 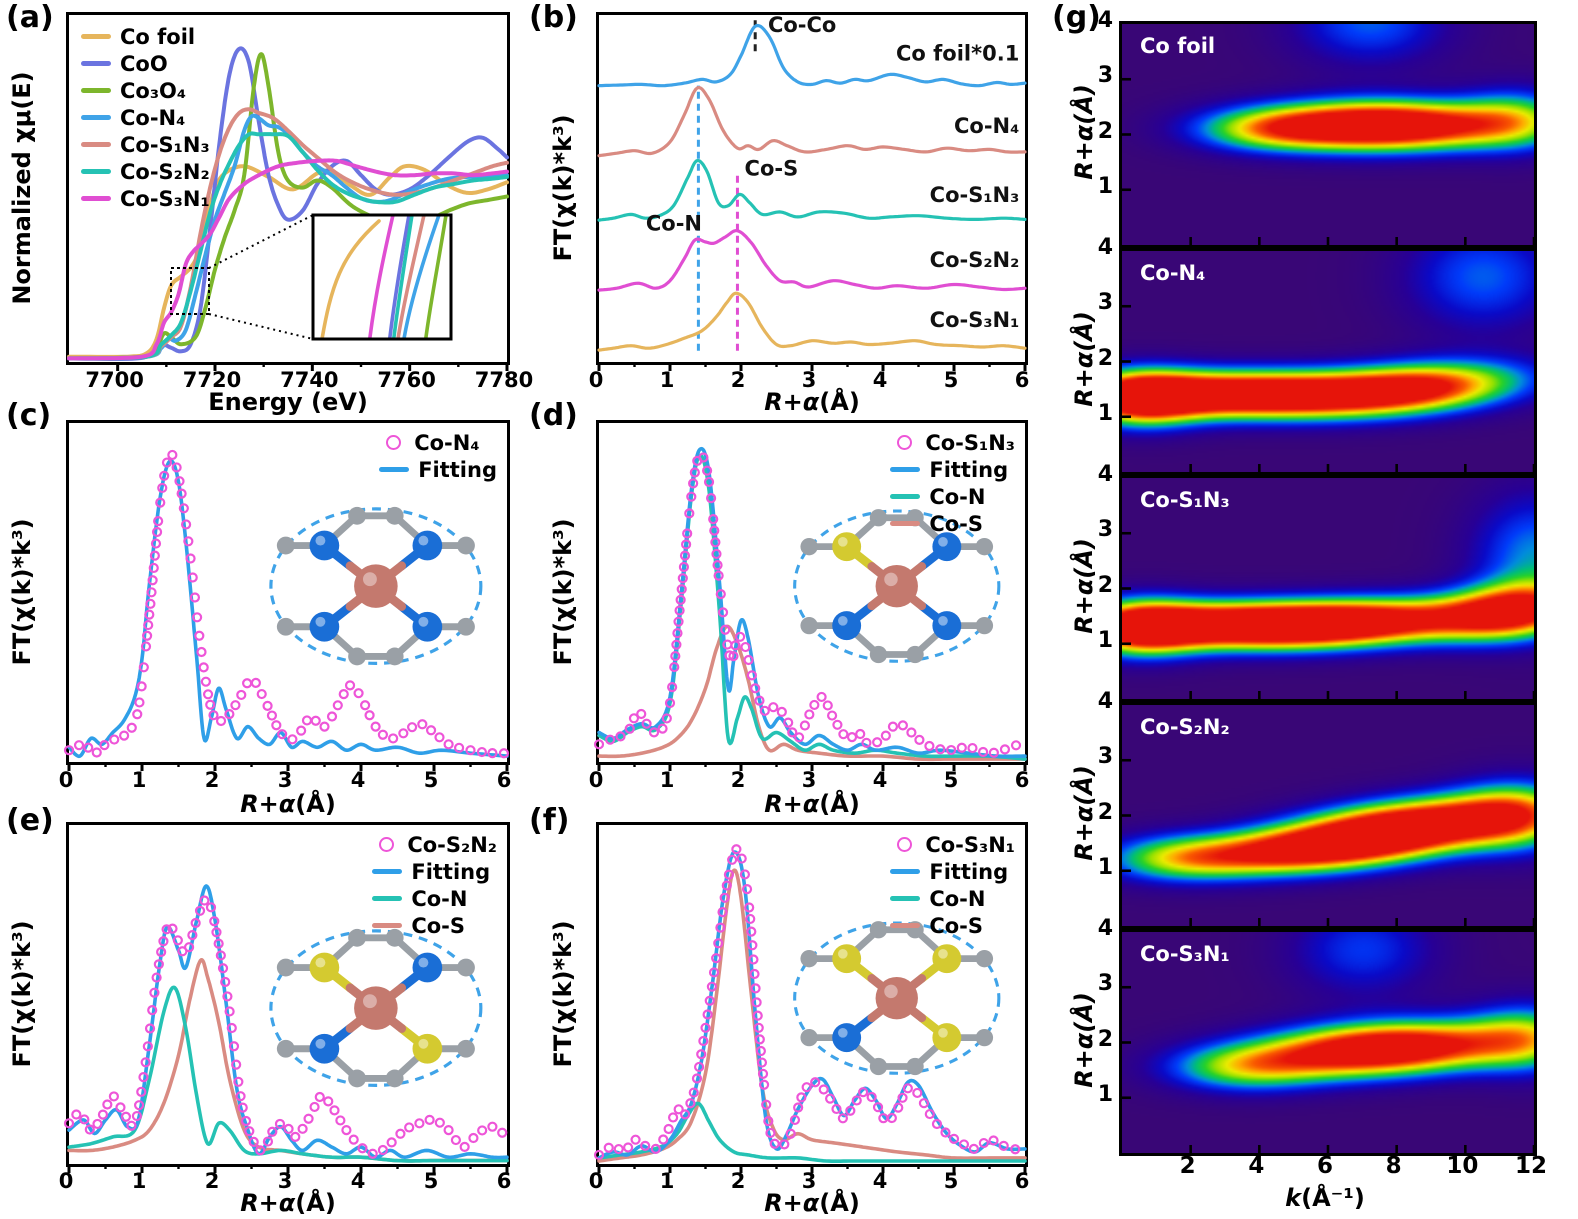 I want to click on panel-c-xlabel: R+α(Å), so click(x=288, y=804).